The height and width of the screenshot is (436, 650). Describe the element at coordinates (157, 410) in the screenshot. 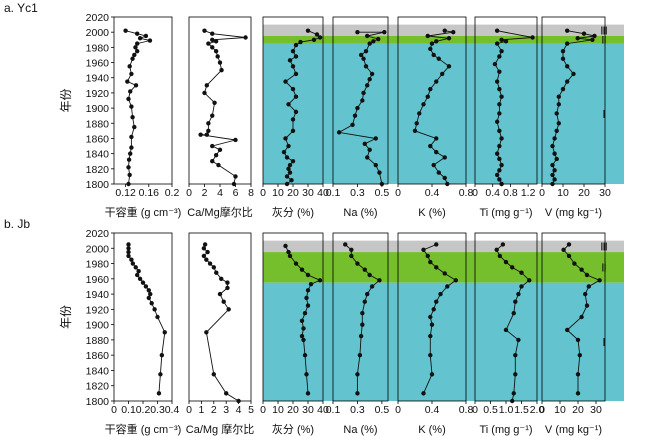

I see `x-tick-label: 0.3` at that location.